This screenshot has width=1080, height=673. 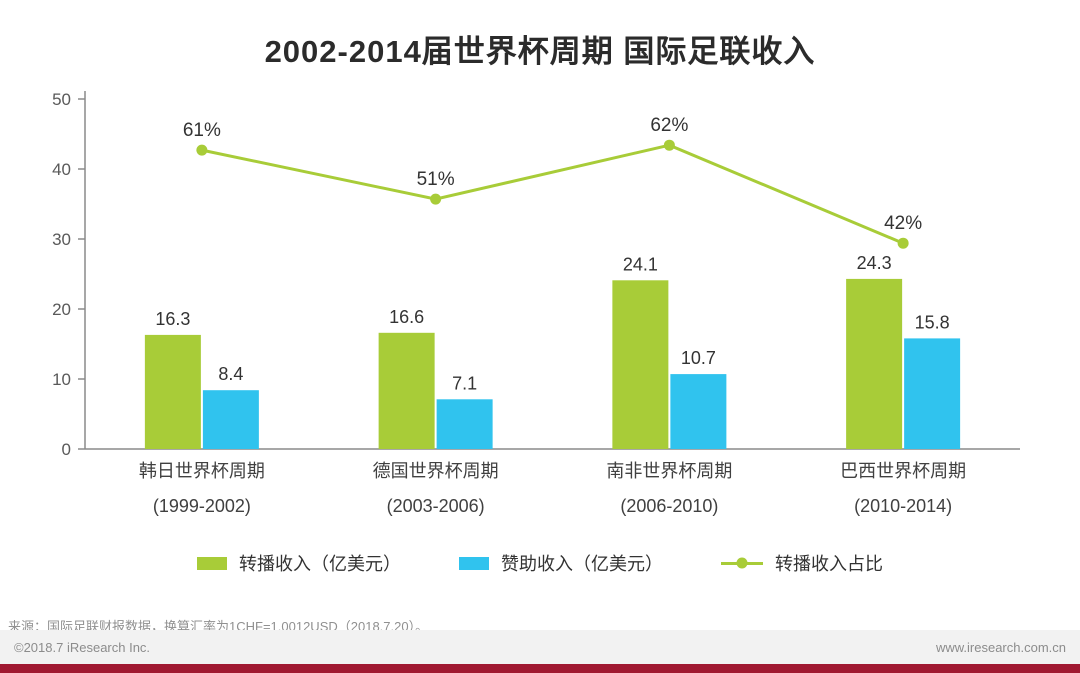 I want to click on copyright: ©2018.7 iResearch Inc., so click(x=82, y=647).